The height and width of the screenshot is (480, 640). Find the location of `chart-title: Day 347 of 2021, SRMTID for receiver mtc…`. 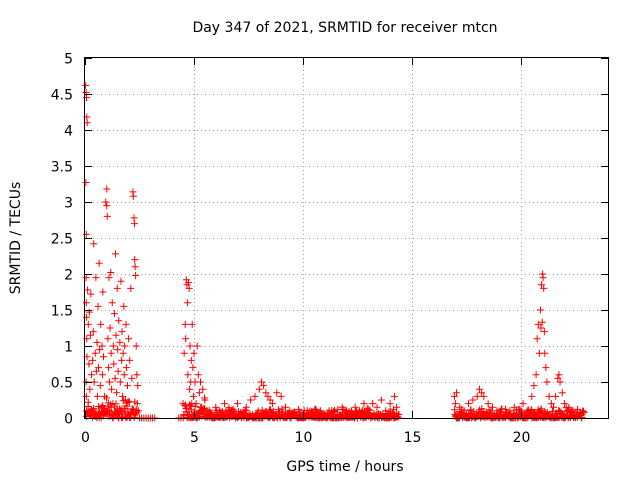

chart-title: Day 347 of 2021, SRMTID for receiver mtc… is located at coordinates (344, 28).